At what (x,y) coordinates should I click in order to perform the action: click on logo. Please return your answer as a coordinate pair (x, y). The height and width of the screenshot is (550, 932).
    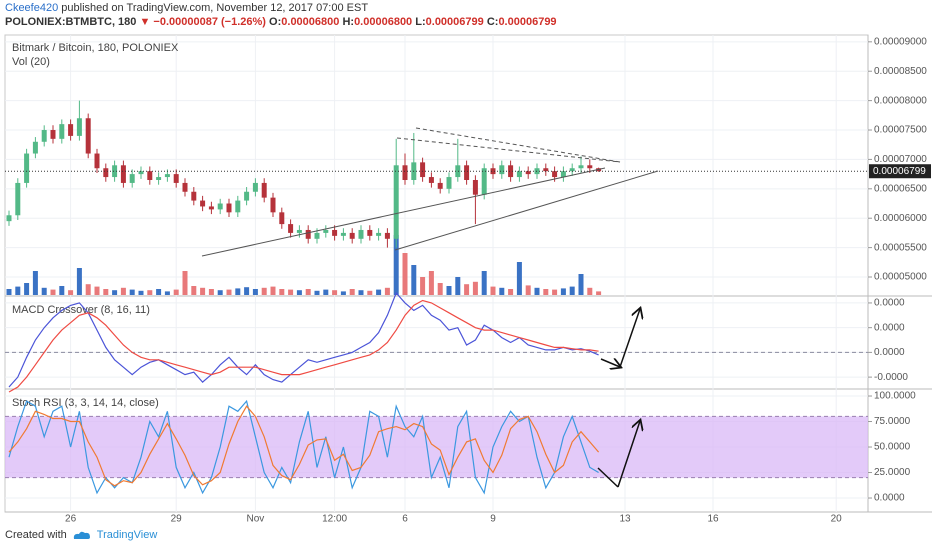
    Looking at the image, I should click on (81, 535).